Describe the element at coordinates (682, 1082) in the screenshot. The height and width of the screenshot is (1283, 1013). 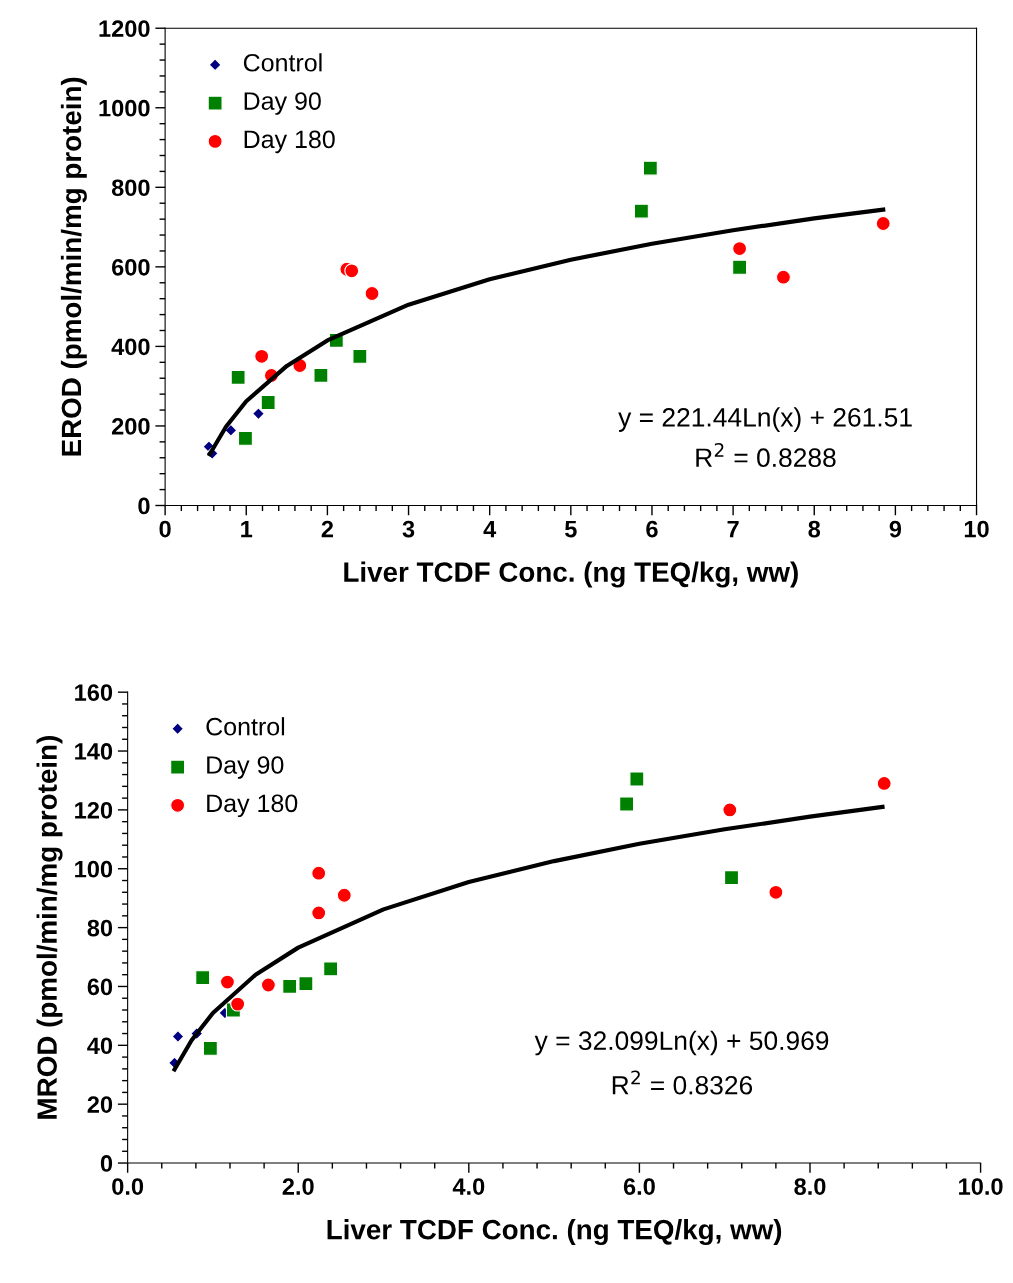
I see `annotation: R$^{2}$ = 0.8326` at that location.